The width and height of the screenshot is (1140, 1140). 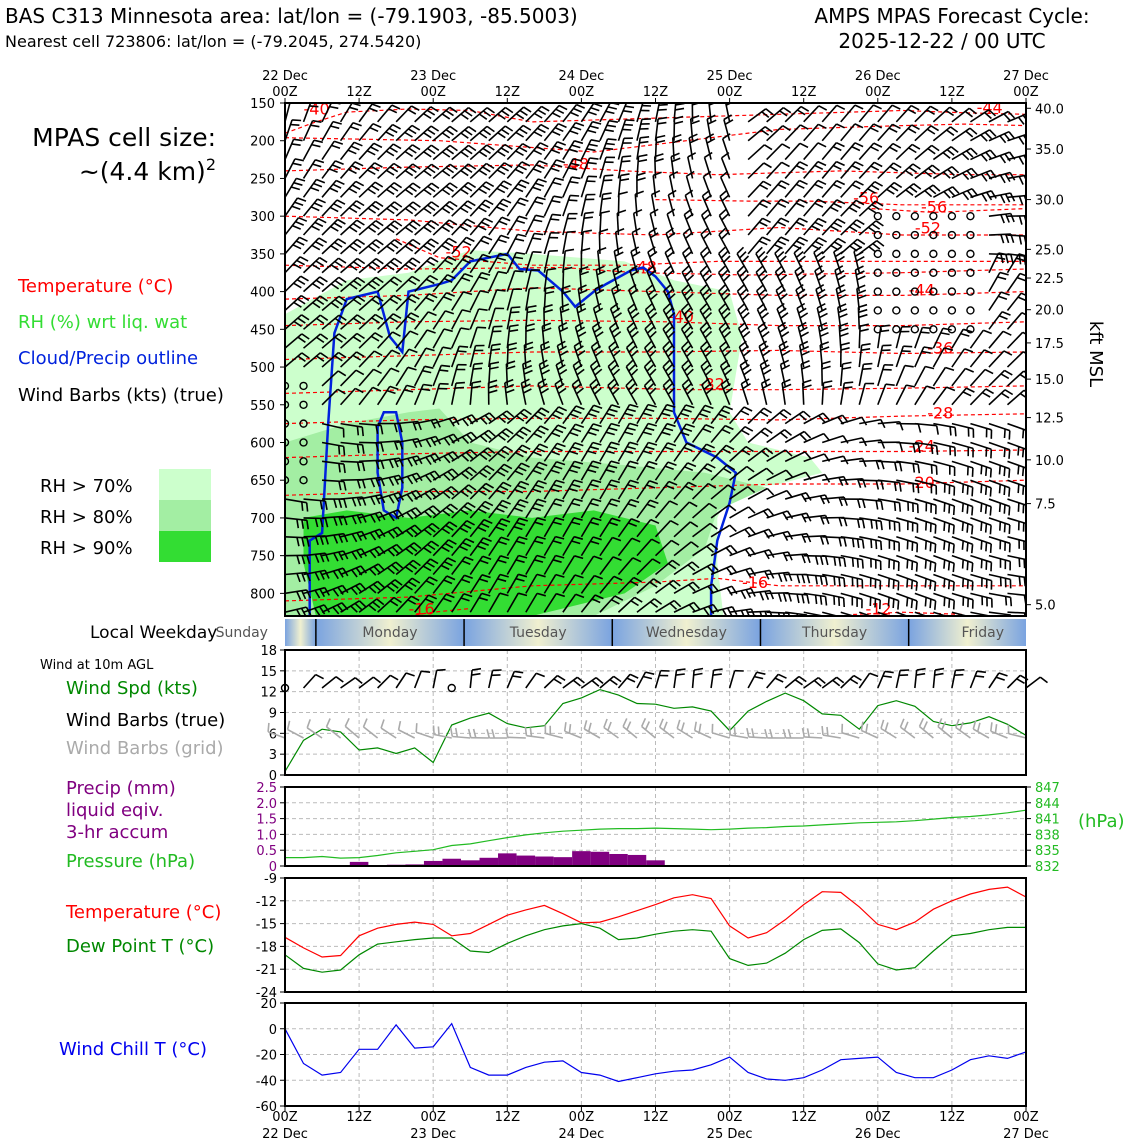 What do you see at coordinates (153, 633) in the screenshot?
I see `local-weekday-label: Local Weekday` at bounding box center [153, 633].